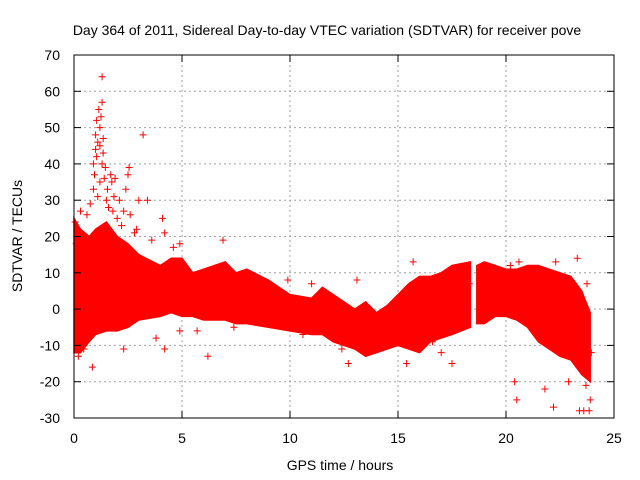 The height and width of the screenshot is (480, 640). What do you see at coordinates (52, 91) in the screenshot?
I see `y-tick-label: 60` at bounding box center [52, 91].